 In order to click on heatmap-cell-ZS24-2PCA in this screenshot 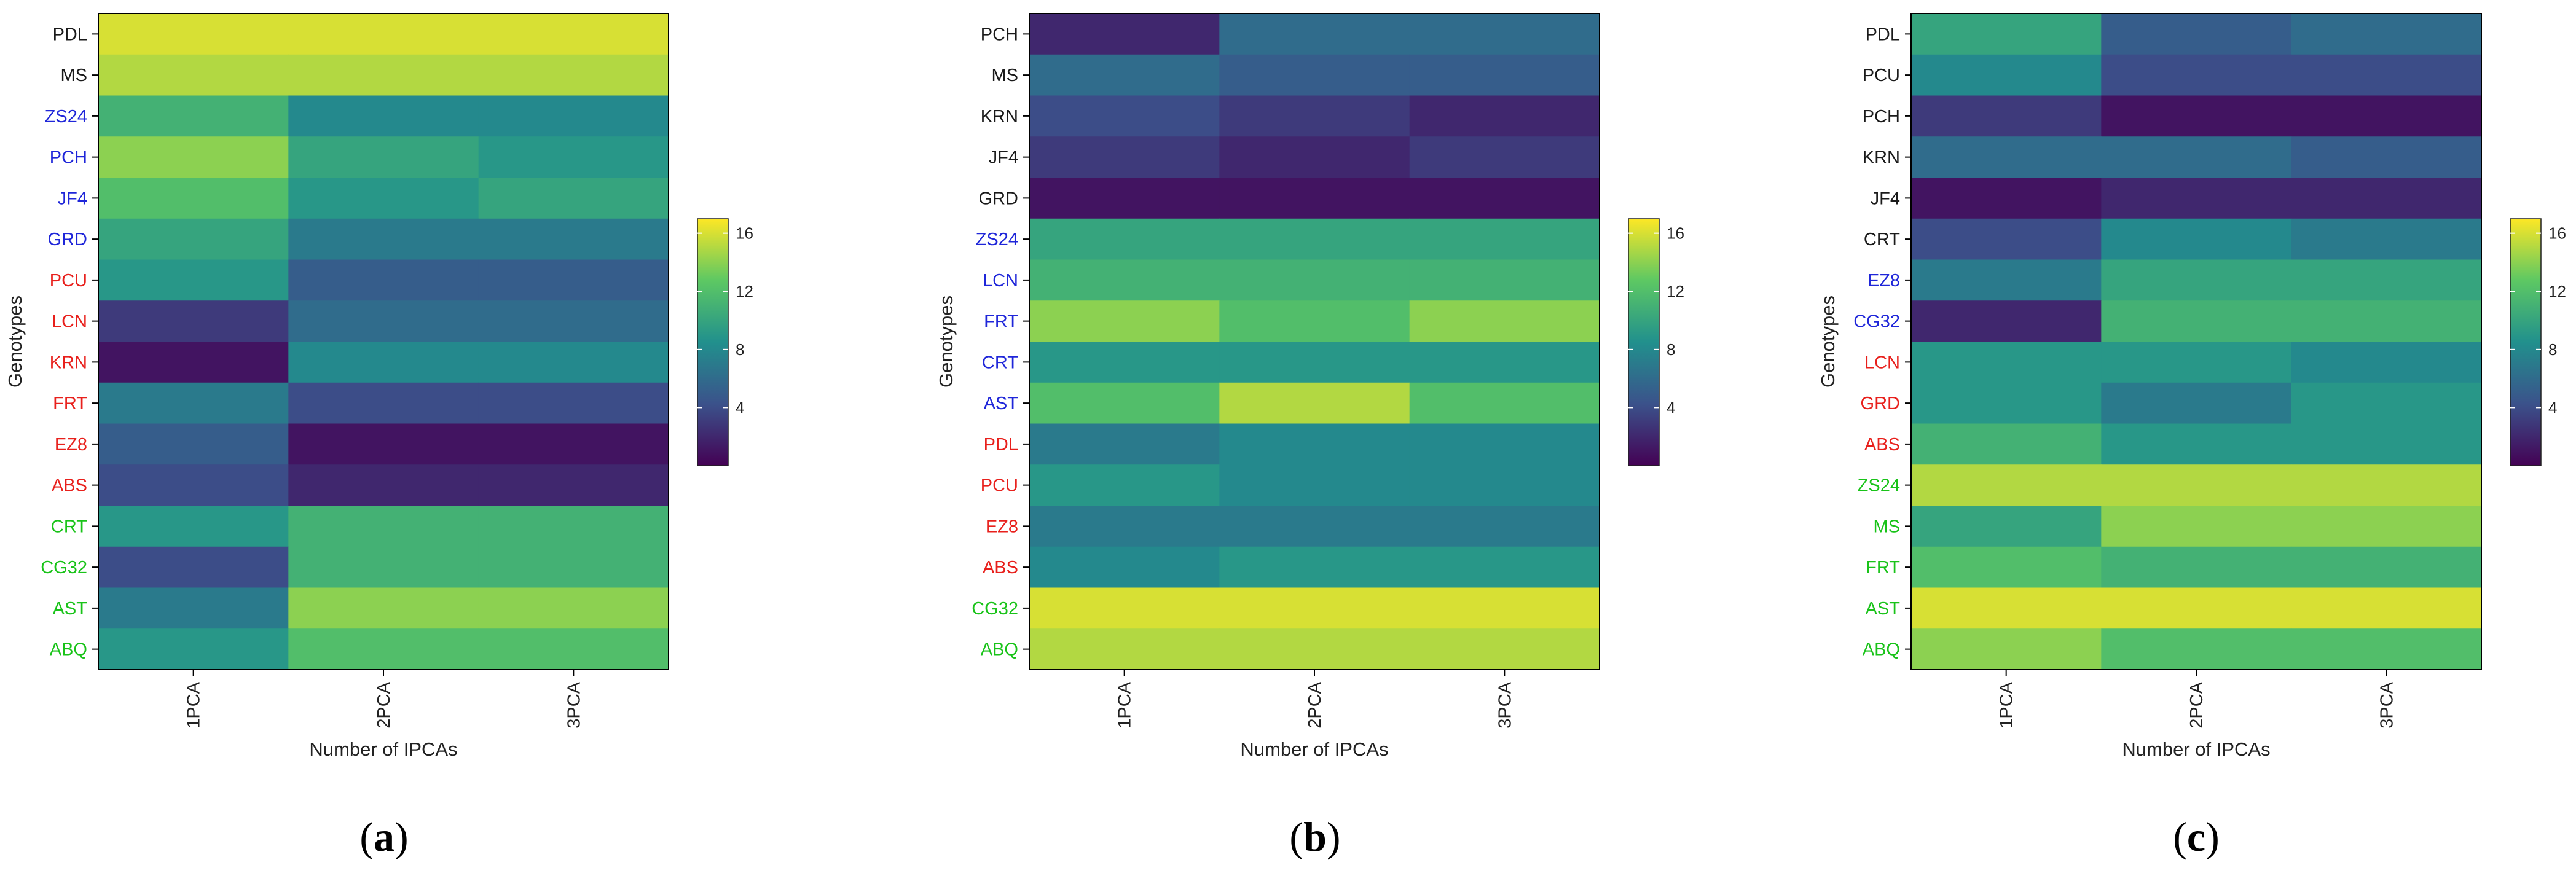, I will do `click(383, 116)`.